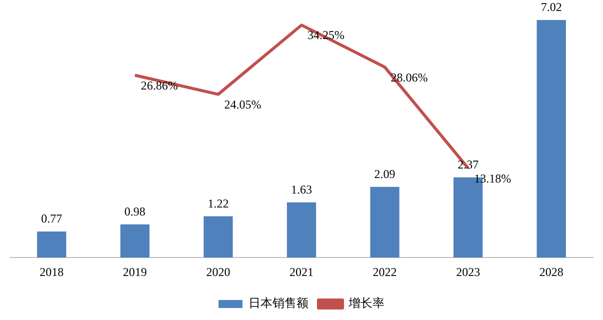 This screenshot has height=320, width=603. Describe the element at coordinates (493, 178) in the screenshot. I see `data-label: 13.18%` at that location.